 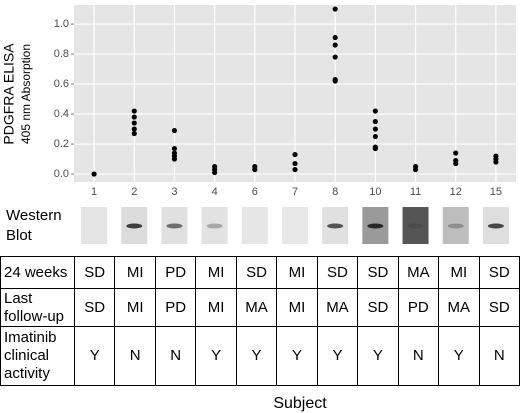 I want to click on y-axis-label: 405 nm Absorption, so click(x=26, y=94).